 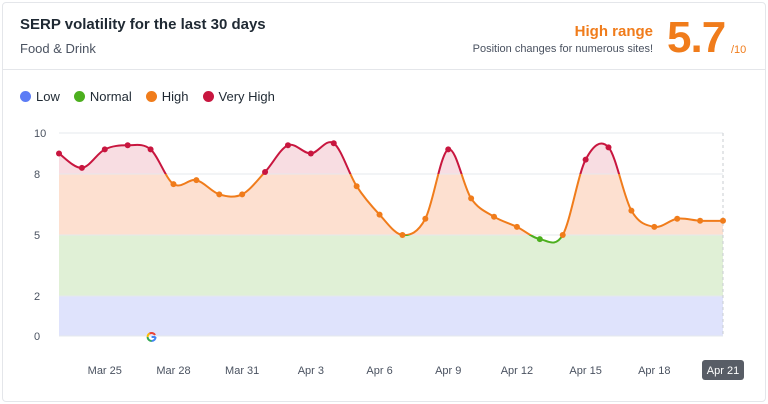 I want to click on band-area-normal, so click(x=391, y=265).